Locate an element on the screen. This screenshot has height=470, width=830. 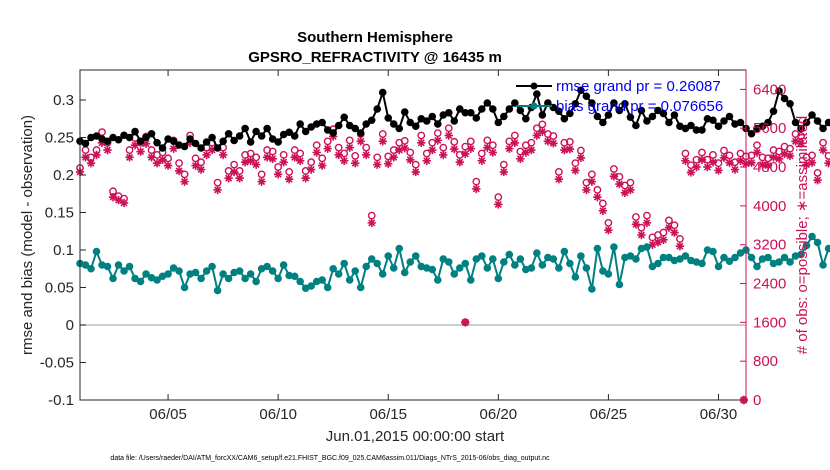
chart-title: Southern Hemisphere is located at coordinates (375, 37).